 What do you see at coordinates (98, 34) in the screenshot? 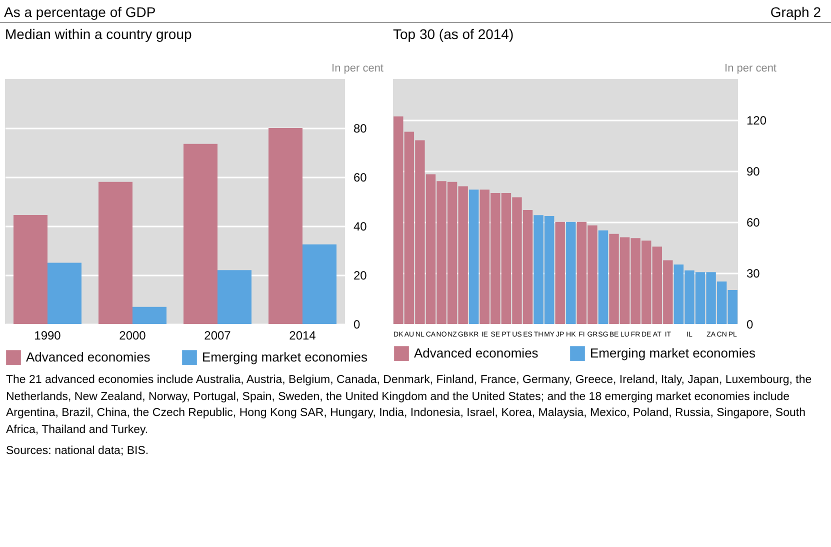
I see `chart-title: Median within a country group` at bounding box center [98, 34].